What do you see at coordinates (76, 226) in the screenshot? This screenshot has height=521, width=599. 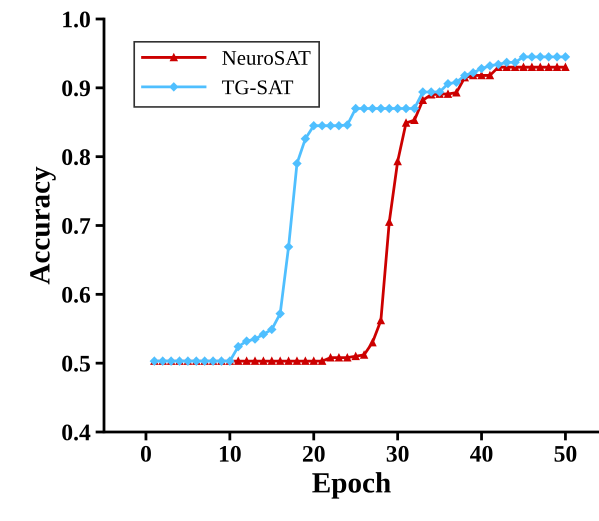 I see `y-tick-label: 0.7` at bounding box center [76, 226].